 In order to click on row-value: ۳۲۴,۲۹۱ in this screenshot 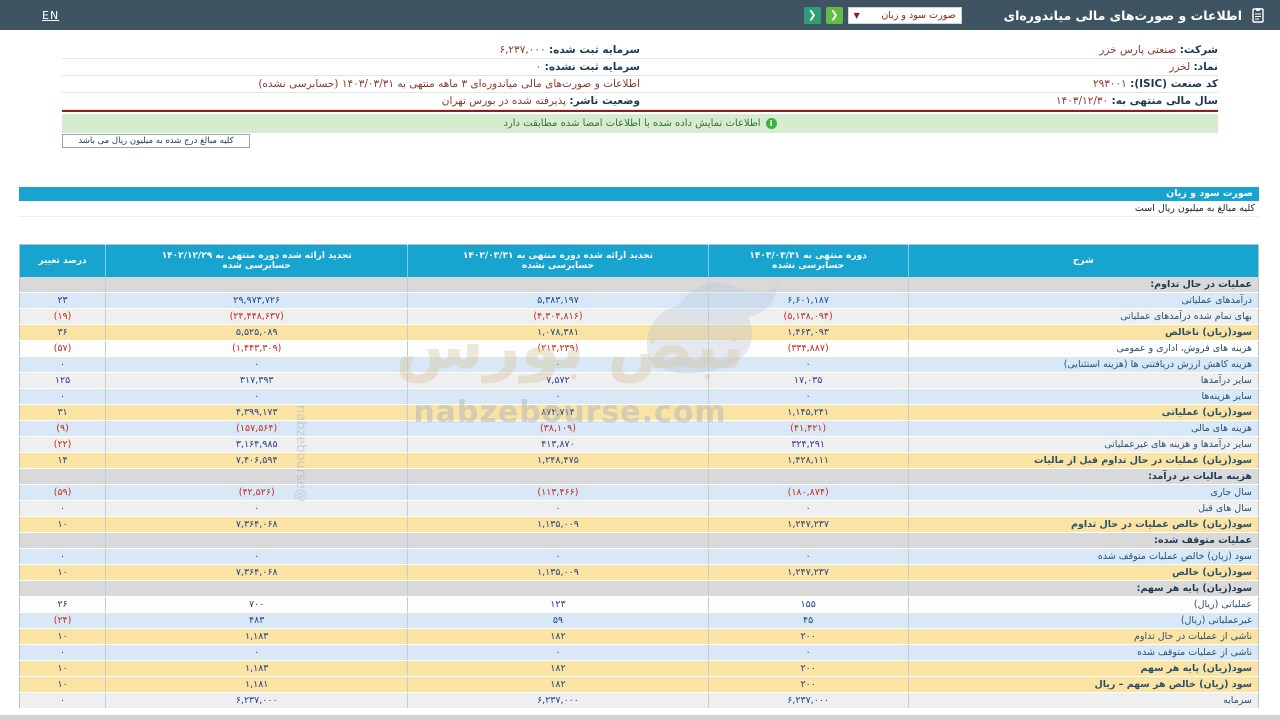, I will do `click(808, 444)`.